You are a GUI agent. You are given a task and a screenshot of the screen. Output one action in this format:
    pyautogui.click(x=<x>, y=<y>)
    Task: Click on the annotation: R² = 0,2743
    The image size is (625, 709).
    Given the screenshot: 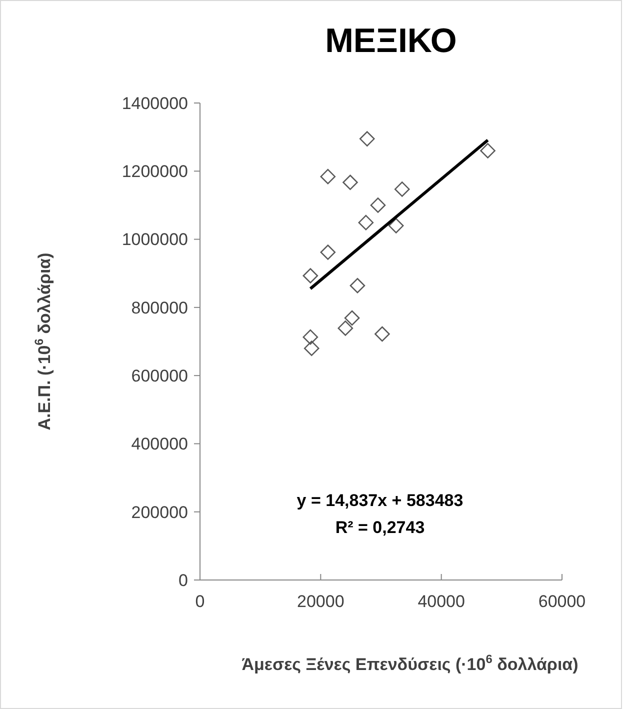 What is the action you would take?
    pyautogui.click(x=380, y=527)
    